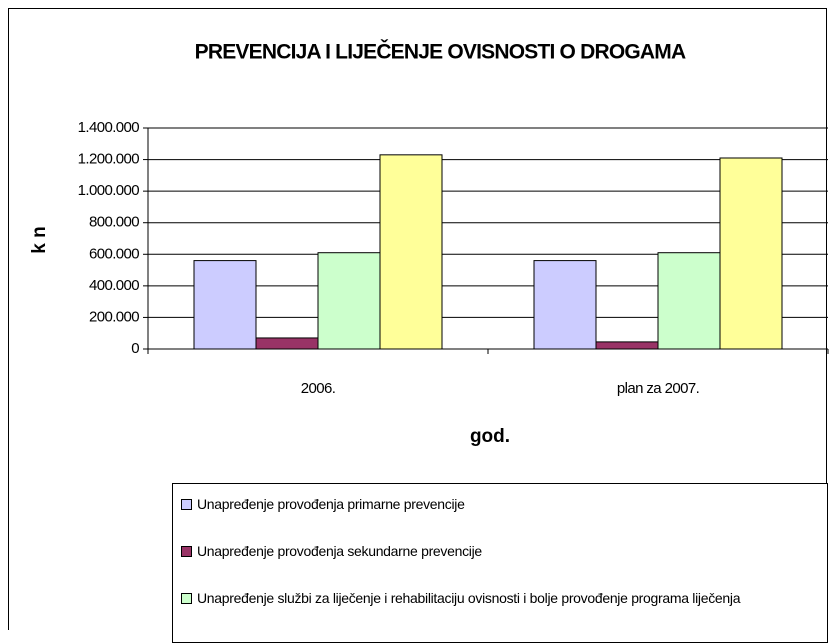 Image resolution: width=831 pixels, height=643 pixels. What do you see at coordinates (114, 316) in the screenshot?
I see `y-tick-label: 200.000` at bounding box center [114, 316].